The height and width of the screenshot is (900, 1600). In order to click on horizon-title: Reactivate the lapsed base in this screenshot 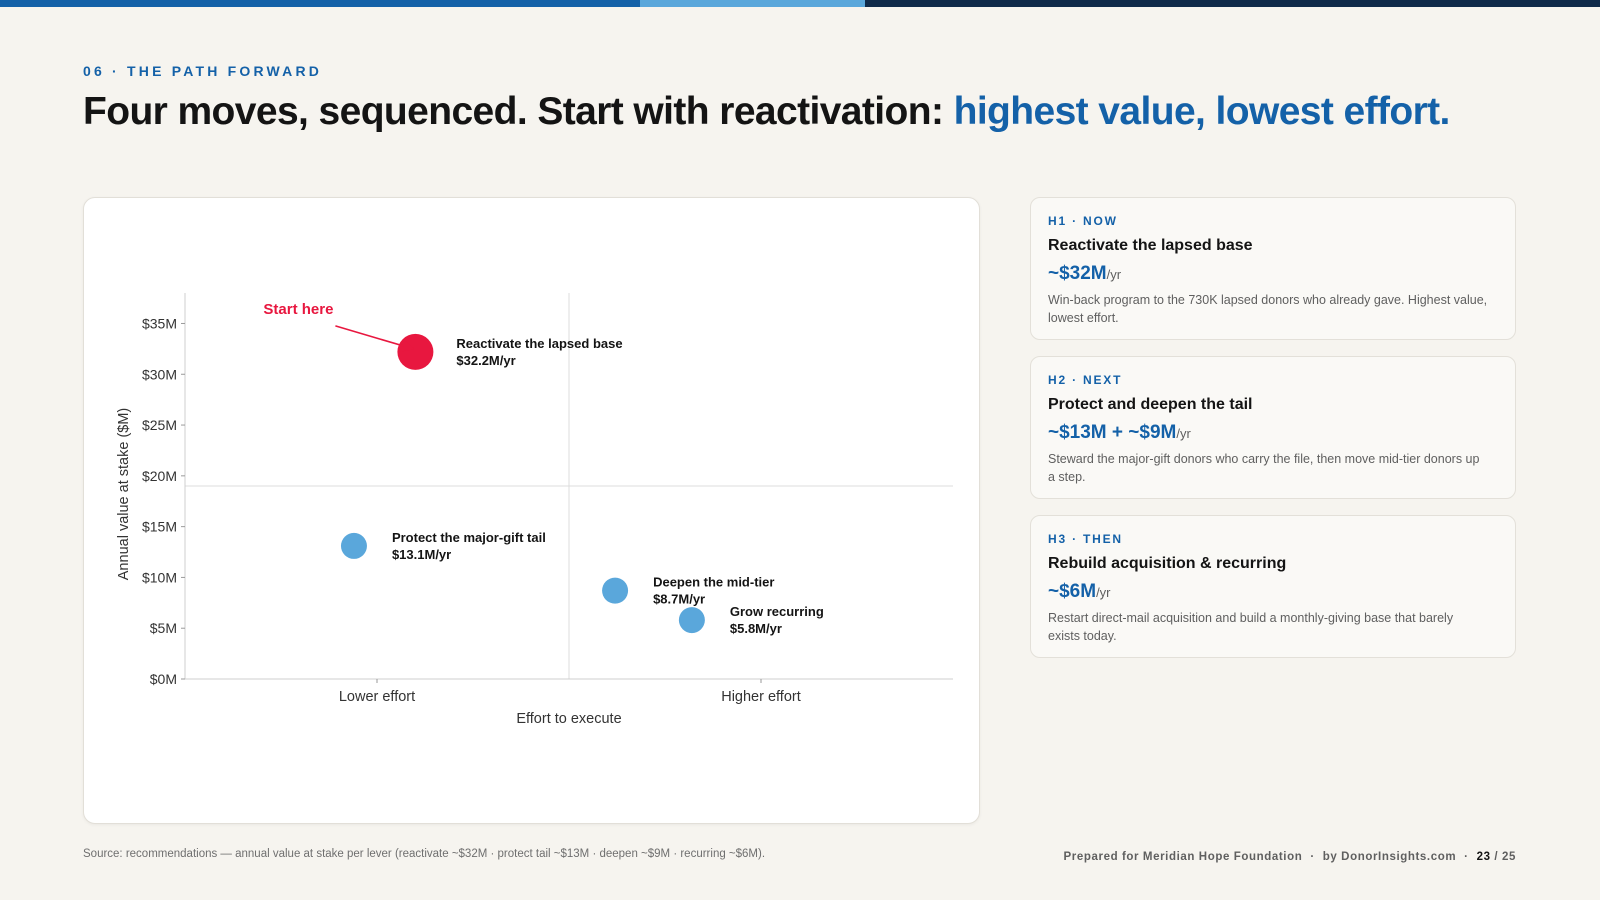, I will do `click(1150, 245)`.